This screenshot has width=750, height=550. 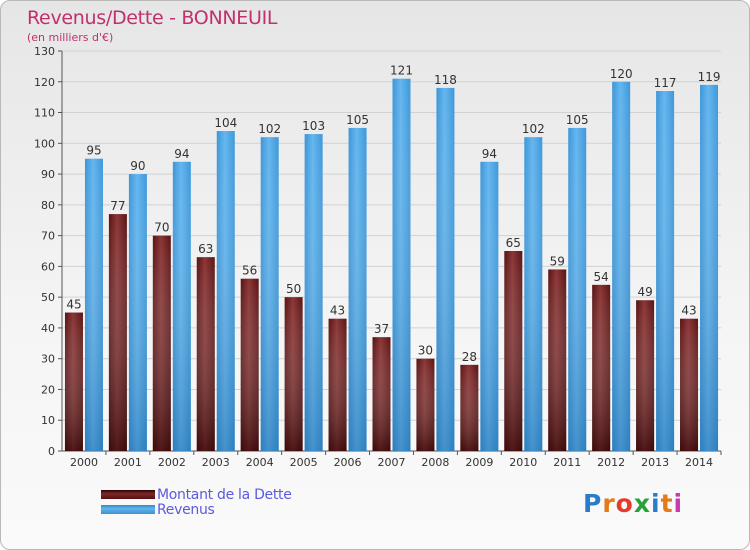 I want to click on data-label-dette: 59, so click(x=557, y=261).